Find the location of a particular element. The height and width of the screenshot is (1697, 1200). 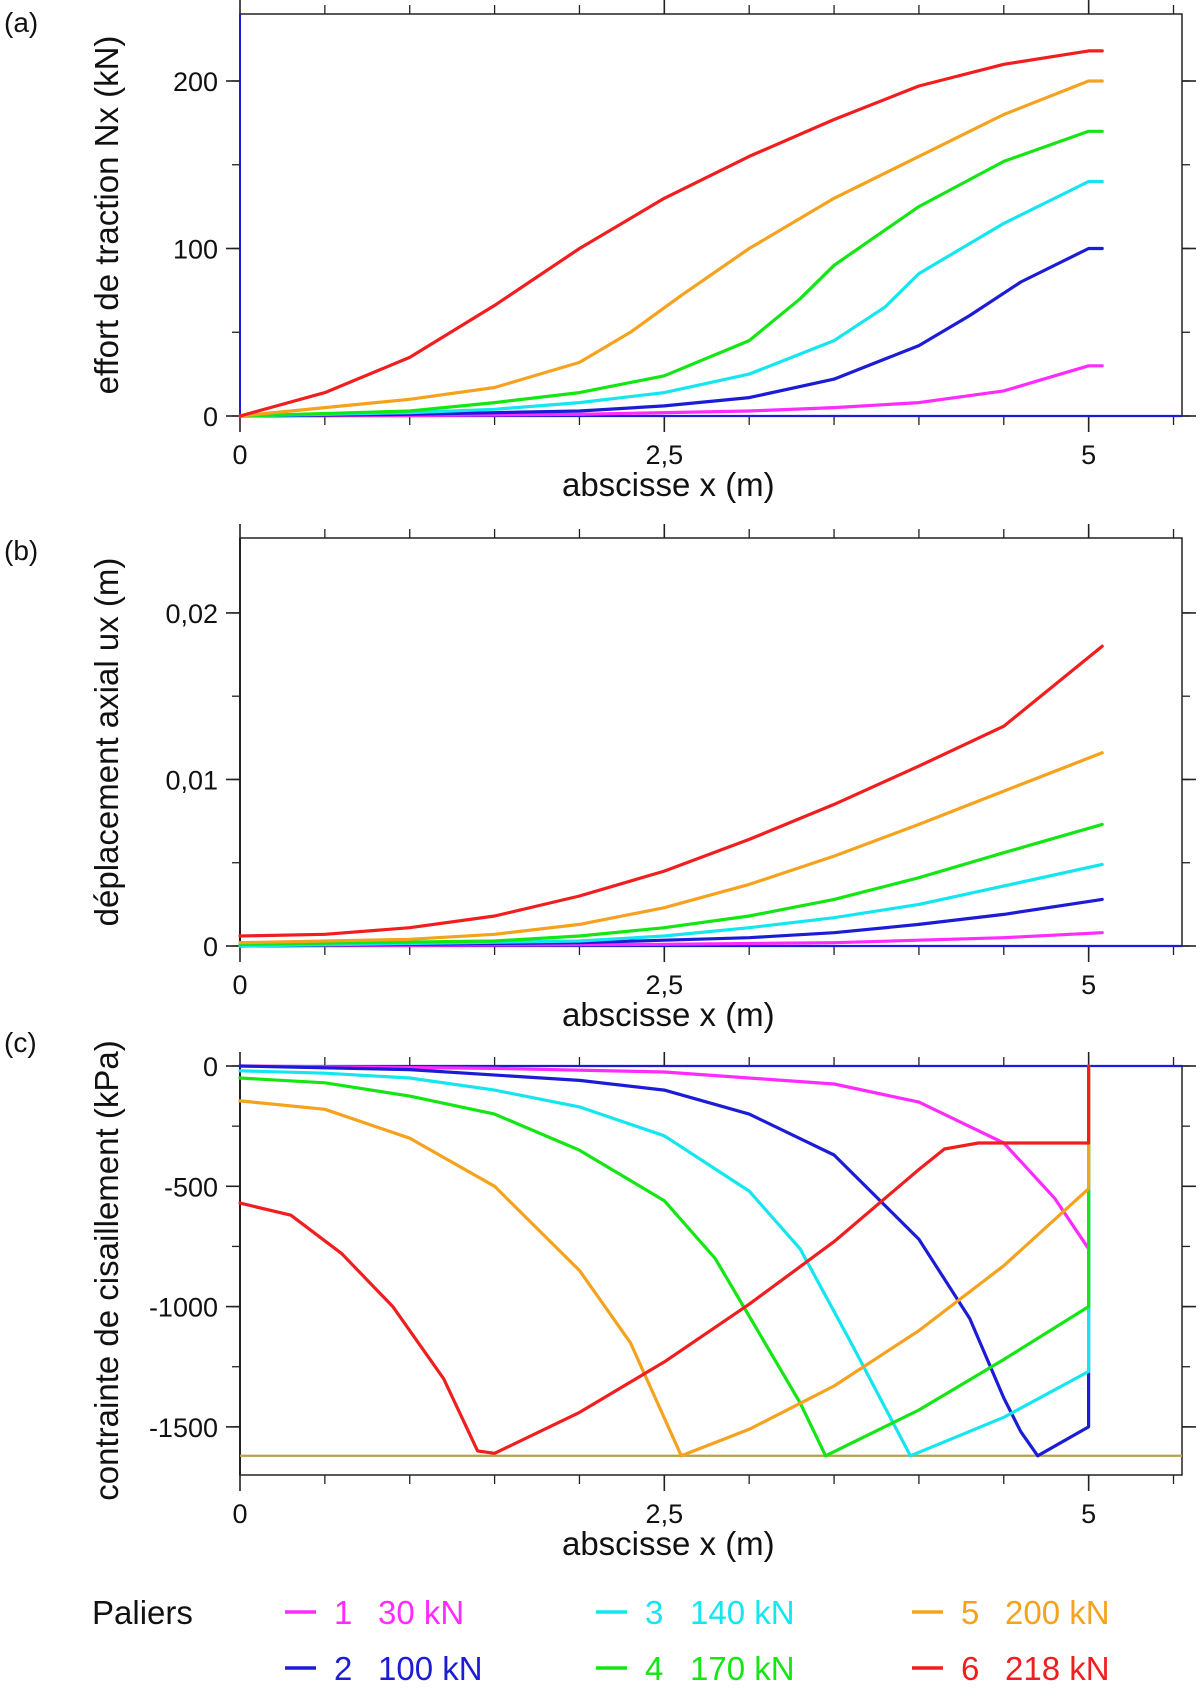

legend-entry-3: 3 140 kN is located at coordinates (695, 1612).